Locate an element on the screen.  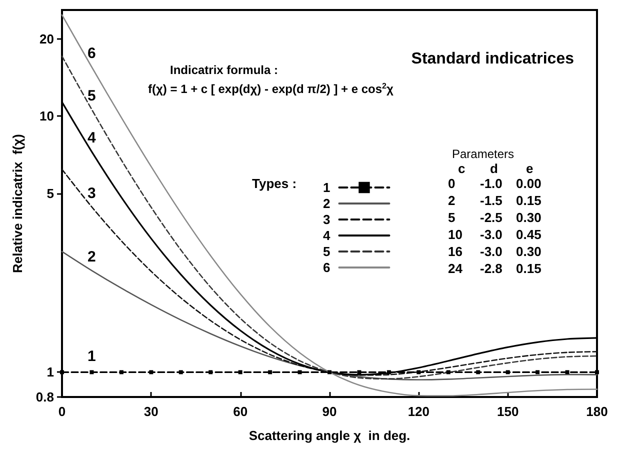
annotation: -2.5 is located at coordinates (491, 217).